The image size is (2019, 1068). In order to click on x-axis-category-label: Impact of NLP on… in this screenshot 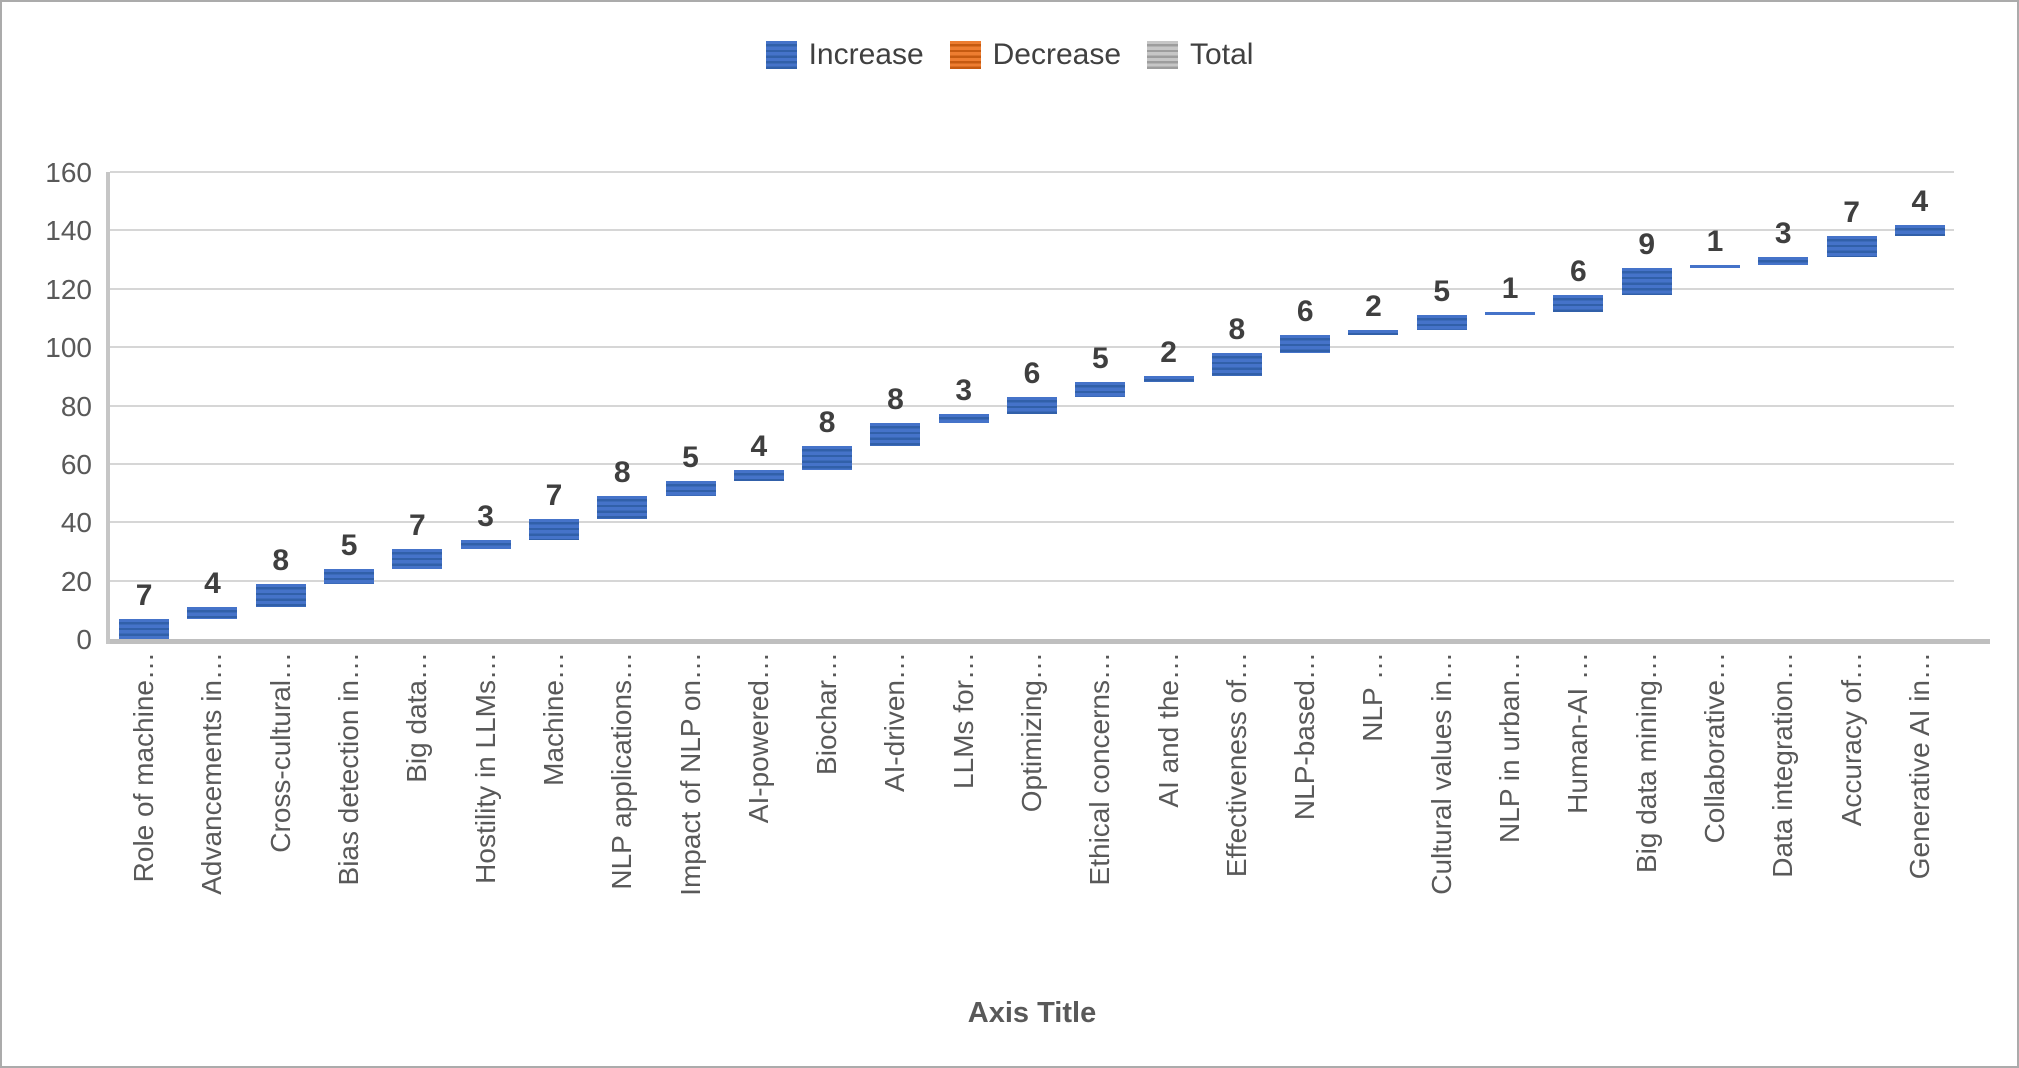, I will do `click(690, 774)`.